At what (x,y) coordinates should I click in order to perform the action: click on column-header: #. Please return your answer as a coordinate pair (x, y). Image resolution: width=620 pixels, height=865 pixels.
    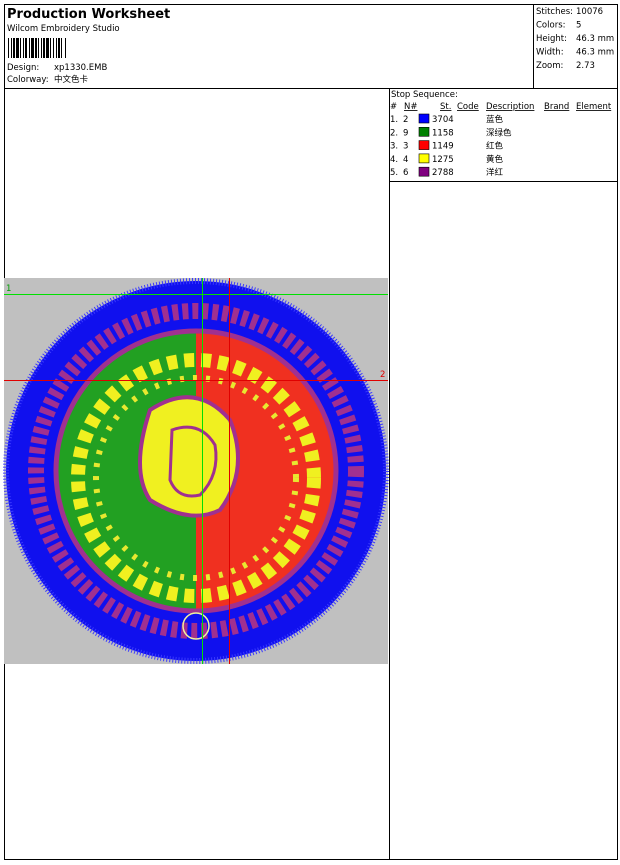
    Looking at the image, I should click on (393, 107).